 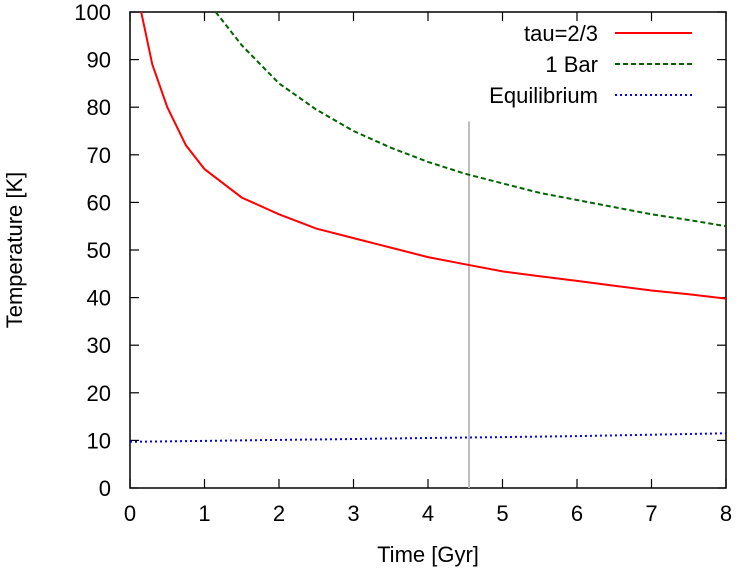 I want to click on y-tick-label: 80, so click(x=99, y=107).